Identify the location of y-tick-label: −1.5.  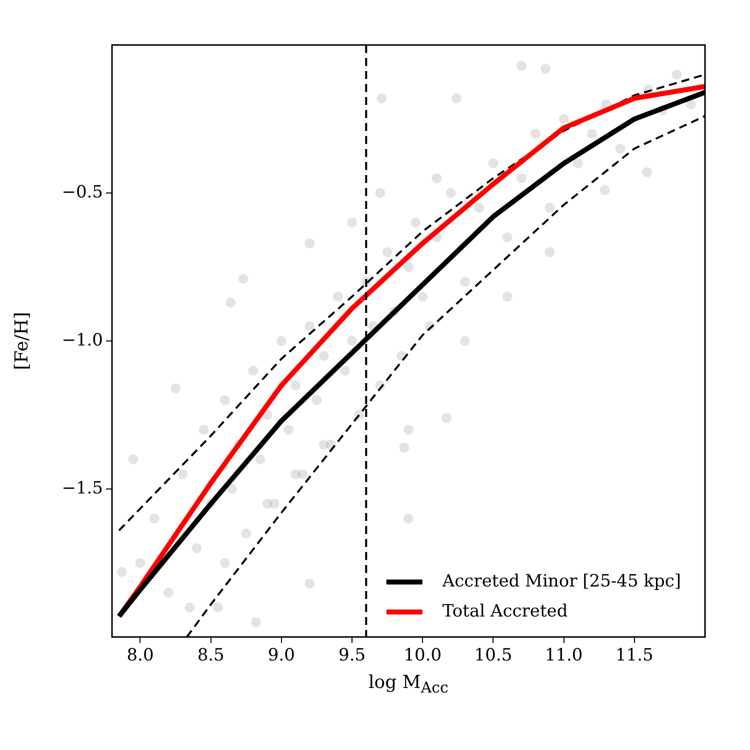
(82, 488).